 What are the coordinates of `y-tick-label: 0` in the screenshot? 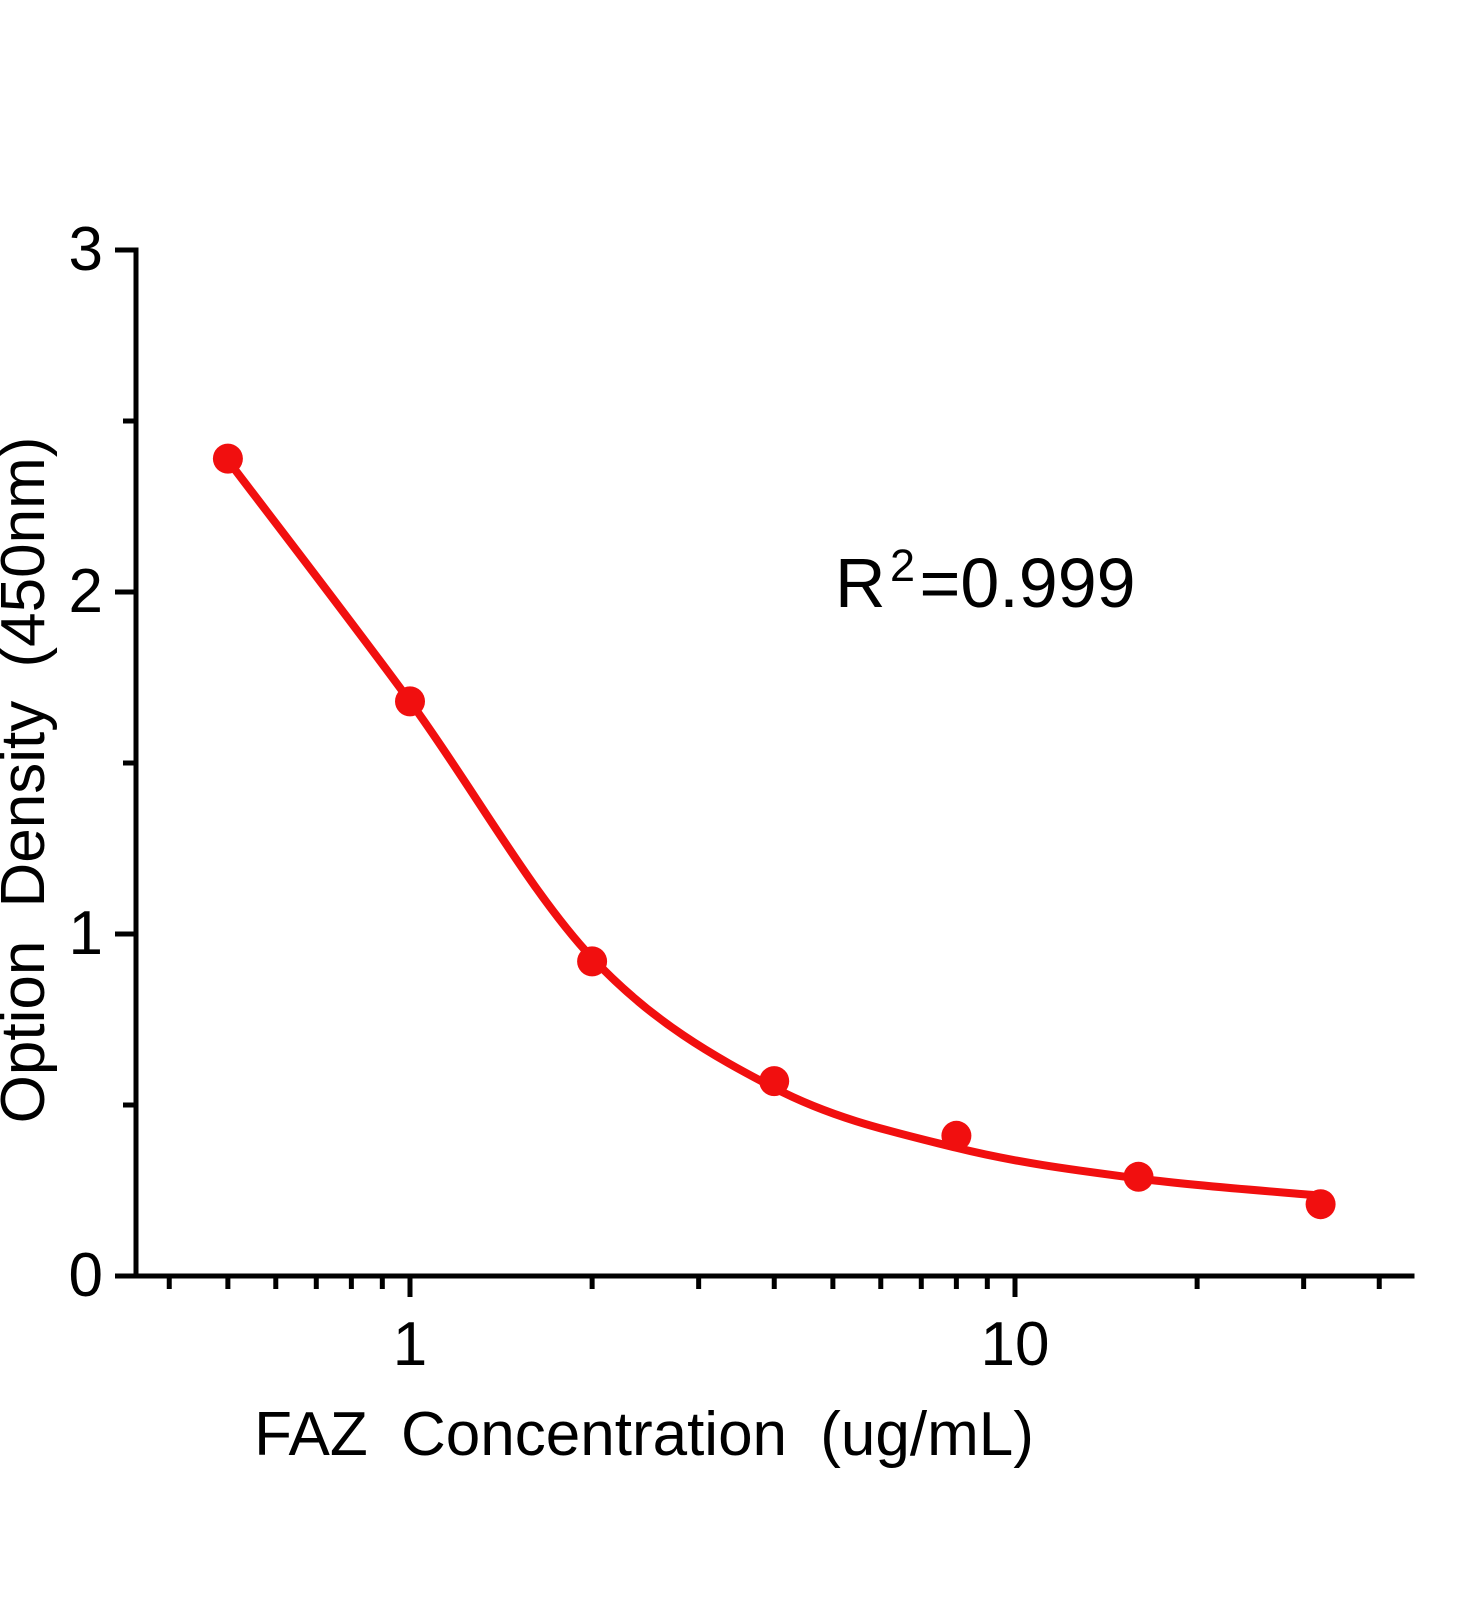 It's located at (86, 1275).